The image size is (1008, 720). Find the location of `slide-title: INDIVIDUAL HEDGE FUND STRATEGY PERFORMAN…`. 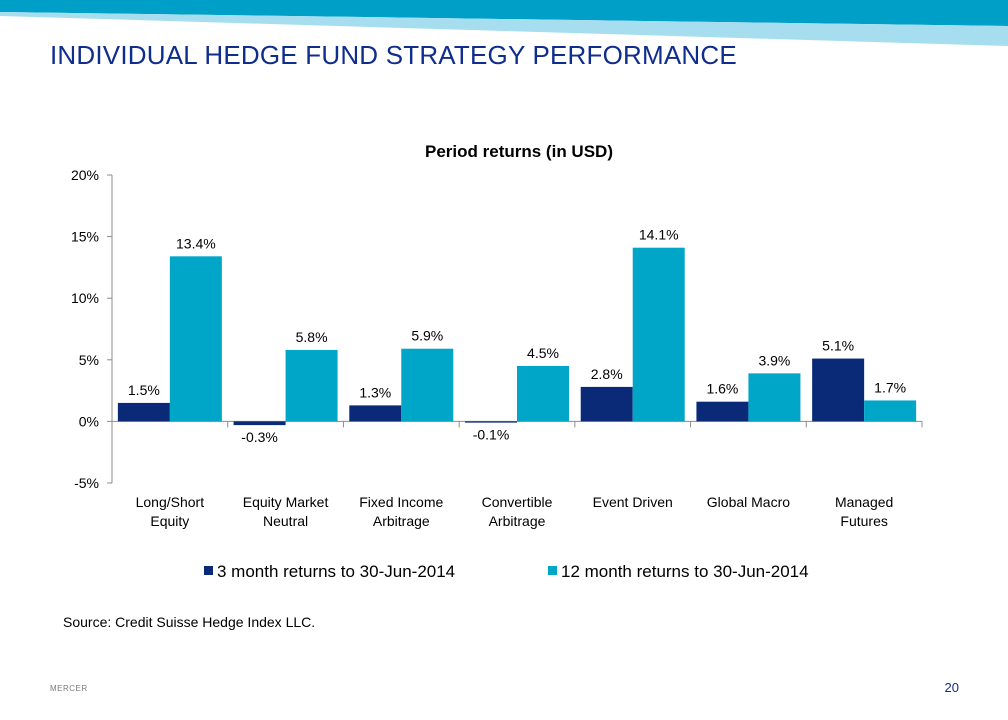

slide-title: INDIVIDUAL HEDGE FUND STRATEGY PERFORMAN… is located at coordinates (393, 55).